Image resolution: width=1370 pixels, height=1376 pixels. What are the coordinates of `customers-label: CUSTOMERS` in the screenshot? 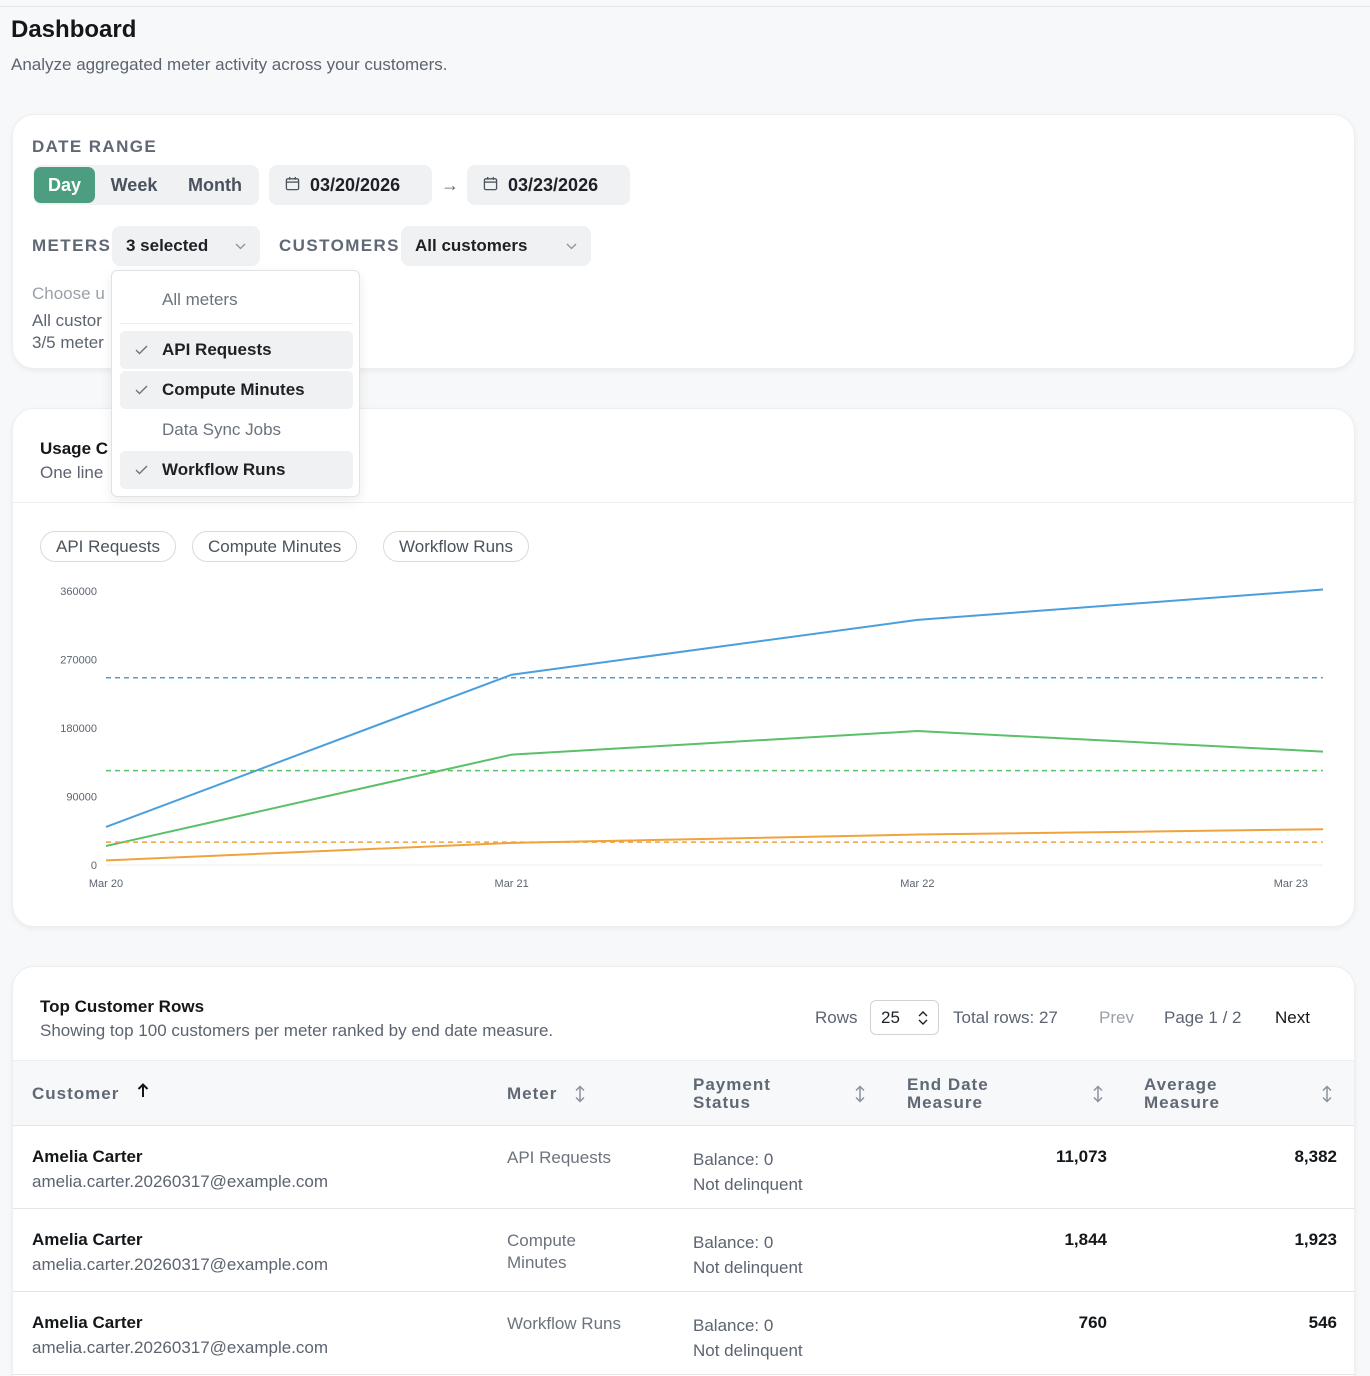 It's located at (339, 245).